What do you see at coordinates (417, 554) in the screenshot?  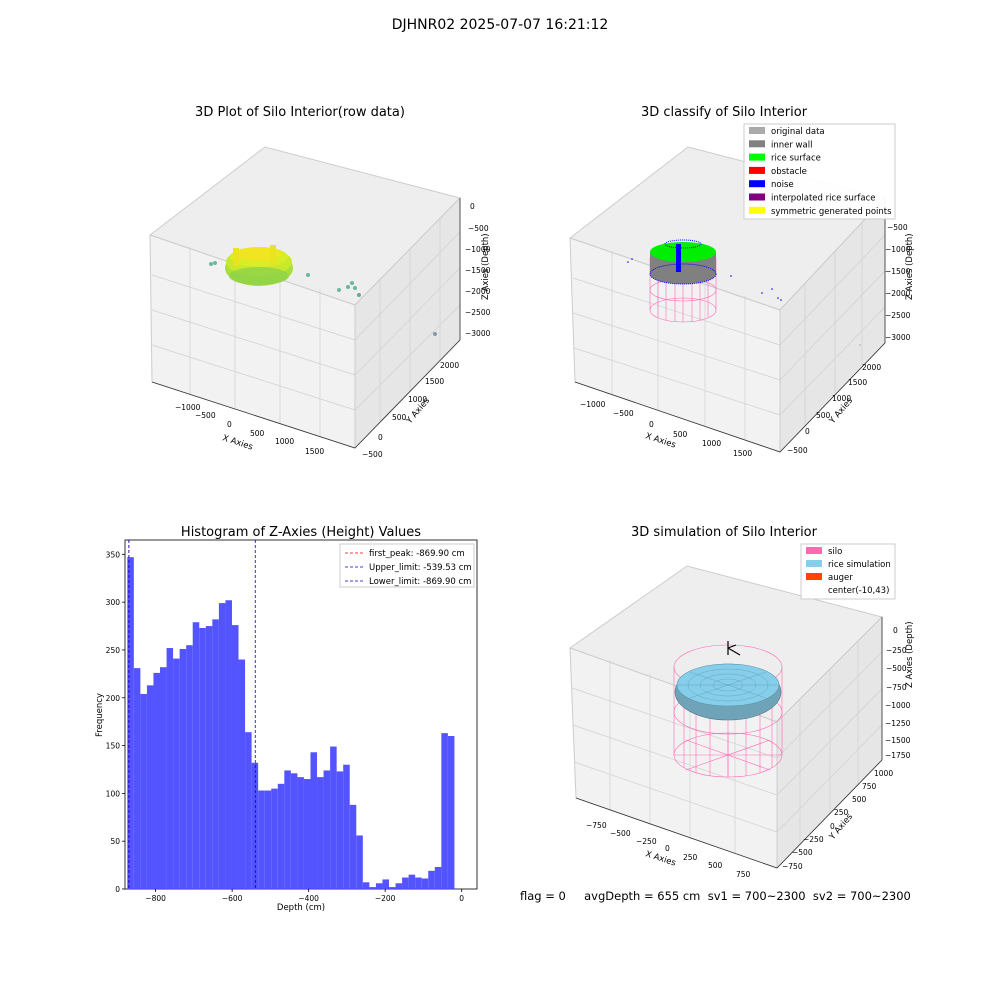 I see `legend-label: first_peak: -869.90 cm` at bounding box center [417, 554].